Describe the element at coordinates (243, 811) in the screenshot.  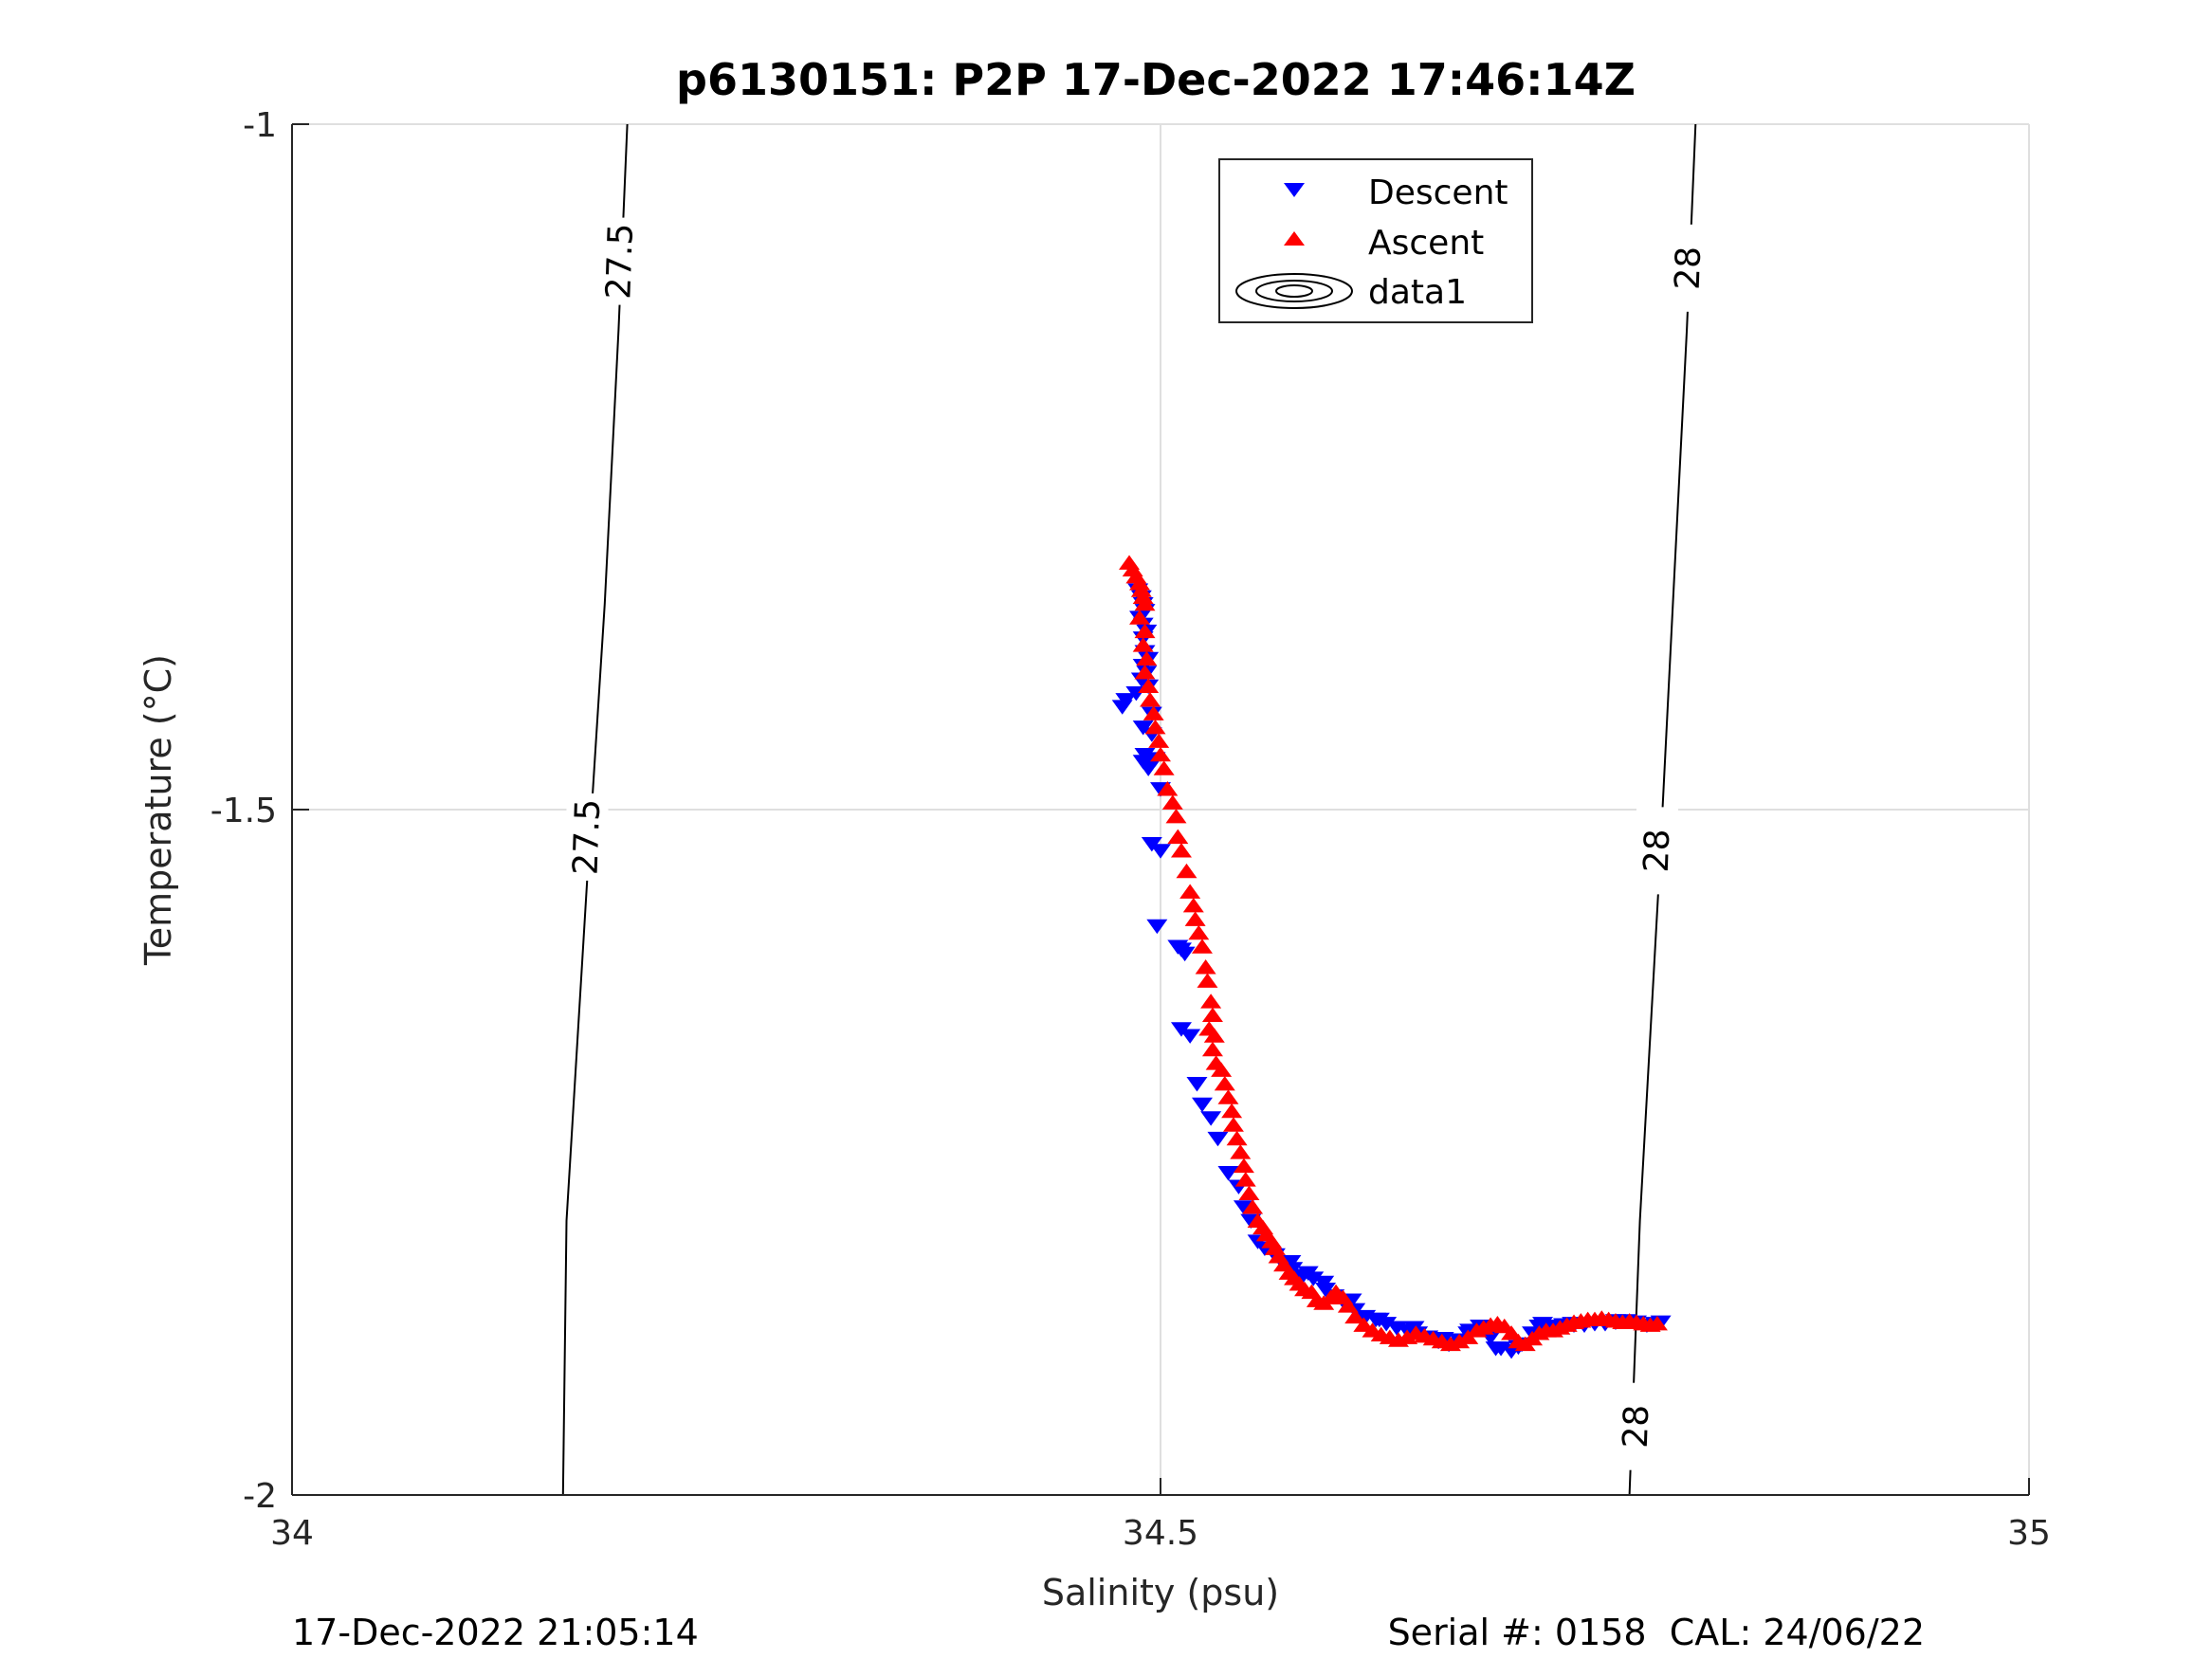
I see `y-tick-label: -1.5` at that location.